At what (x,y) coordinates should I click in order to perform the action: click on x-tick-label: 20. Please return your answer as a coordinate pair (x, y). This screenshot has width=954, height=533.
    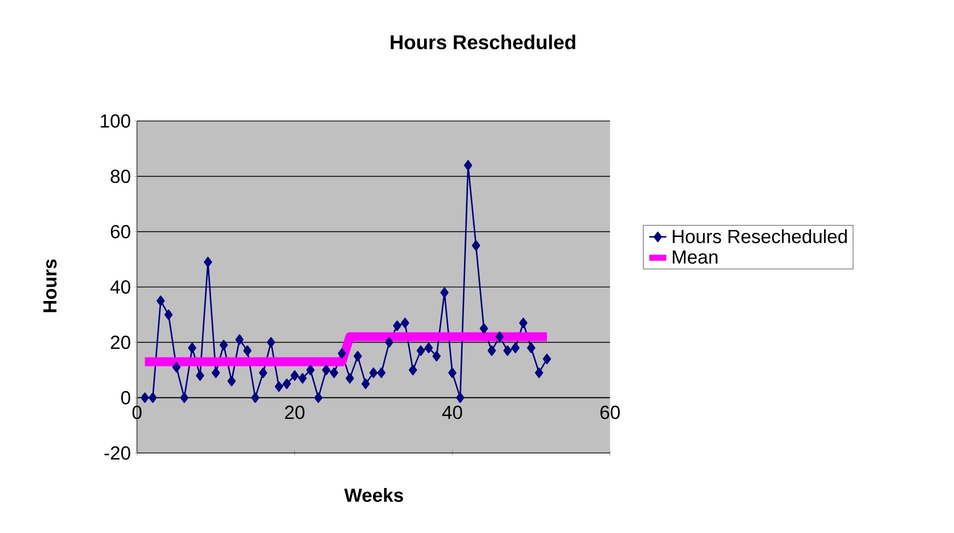
    Looking at the image, I should click on (294, 413).